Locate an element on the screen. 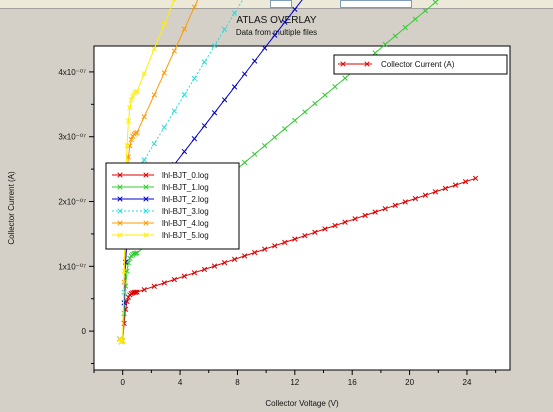 This screenshot has height=412, width=553. legend-top-label: Collector Current (A) is located at coordinates (418, 64).